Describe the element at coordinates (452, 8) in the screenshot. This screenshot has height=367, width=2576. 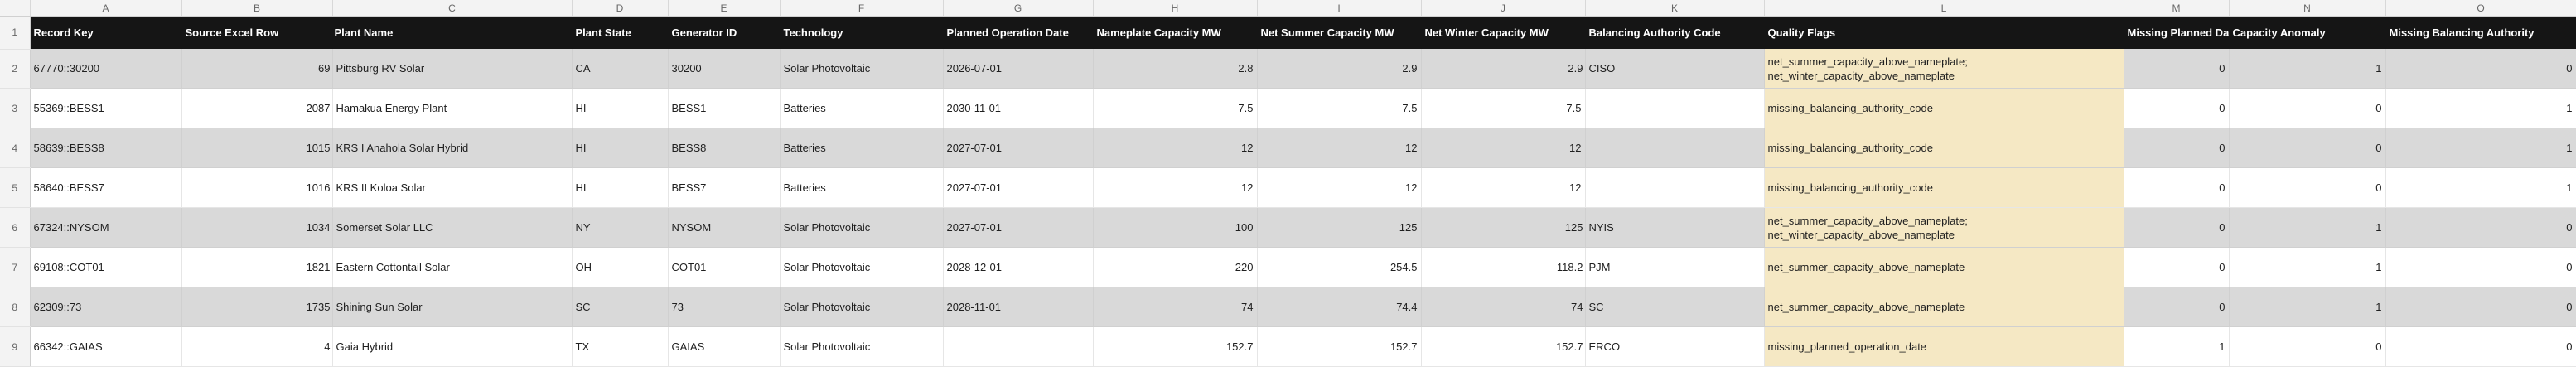
I see `column-letter: C` at that location.